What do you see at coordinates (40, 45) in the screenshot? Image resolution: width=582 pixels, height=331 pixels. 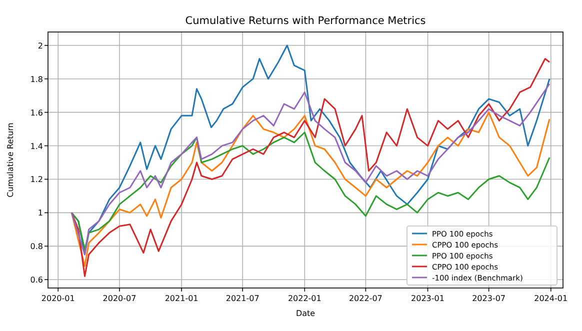 I see `y-tick-label: 2` at bounding box center [40, 45].